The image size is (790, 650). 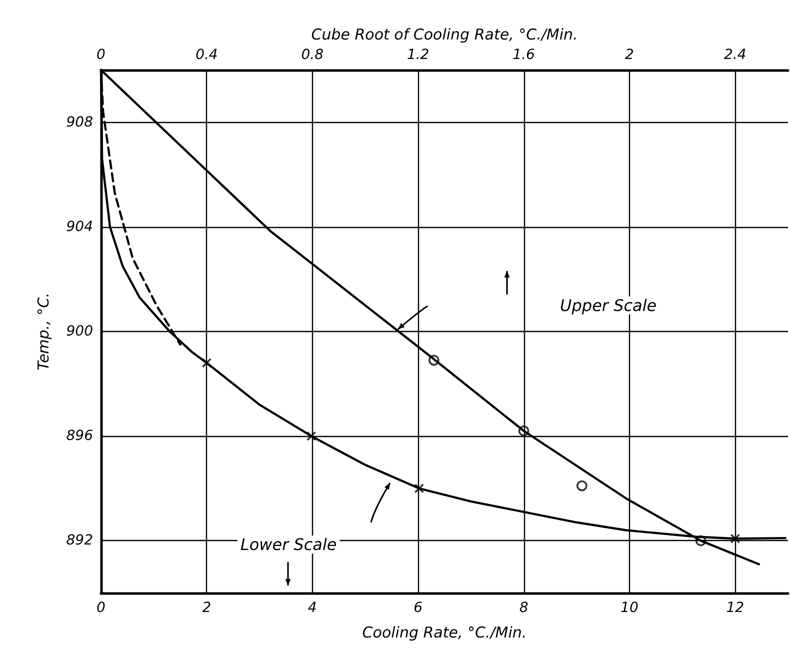 What do you see at coordinates (207, 55) in the screenshot?
I see `x2-tick-label: 0.4` at bounding box center [207, 55].